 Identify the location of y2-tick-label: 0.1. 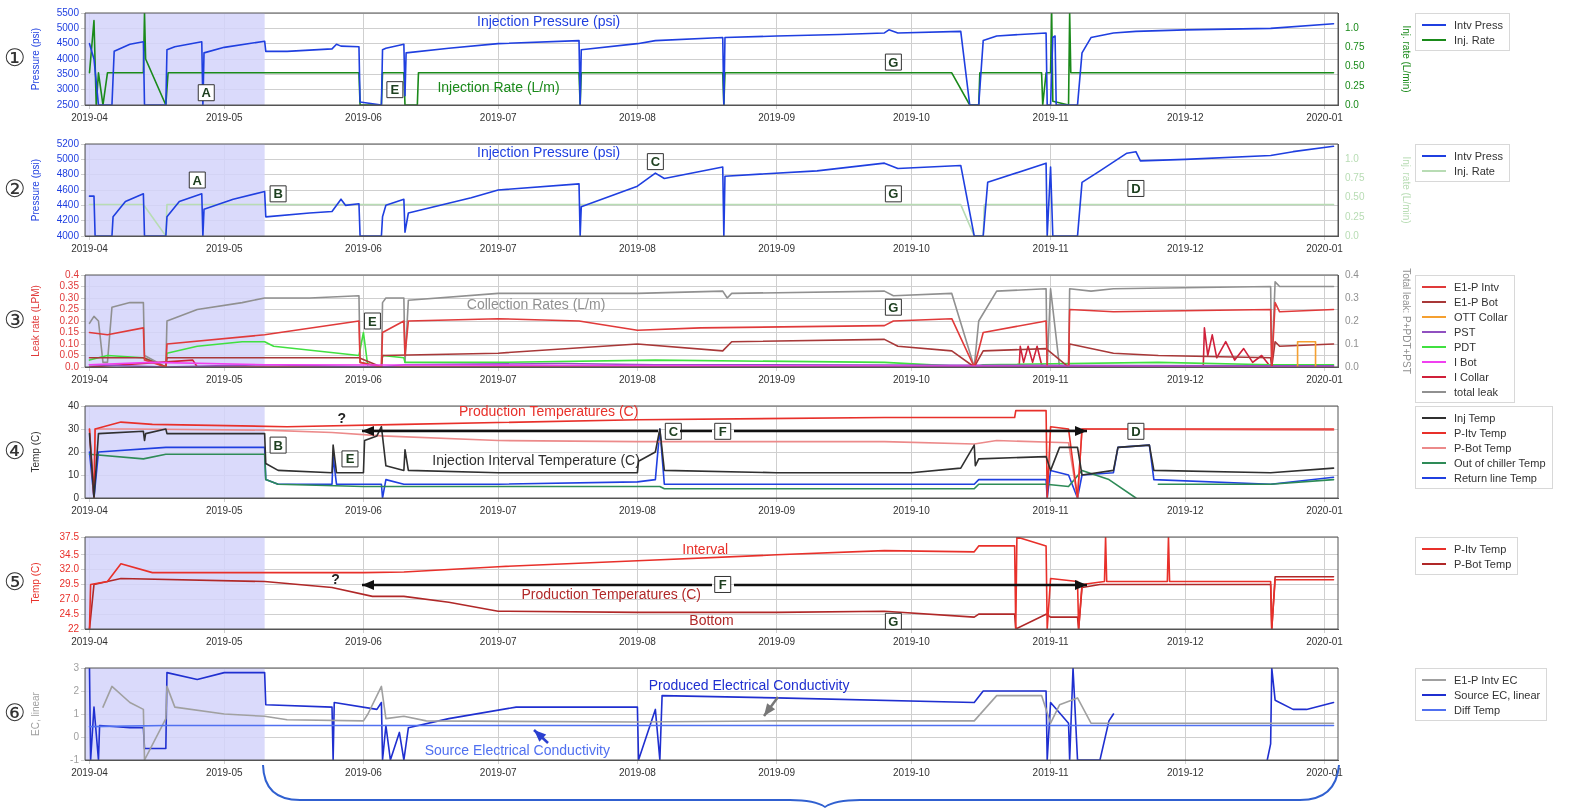
(1352, 343).